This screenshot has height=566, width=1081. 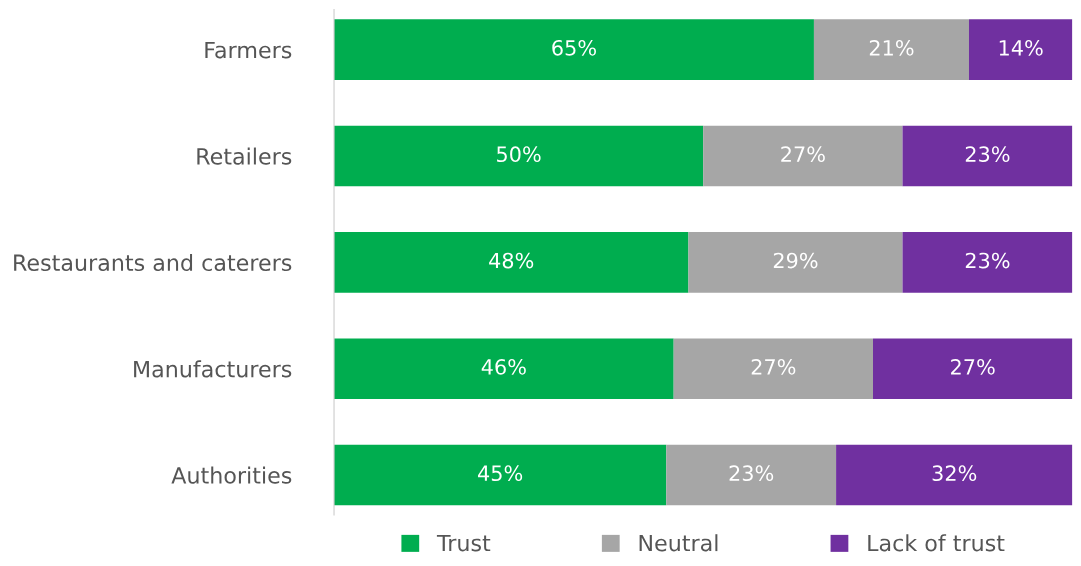 I want to click on data-label: 21%, so click(x=891, y=47).